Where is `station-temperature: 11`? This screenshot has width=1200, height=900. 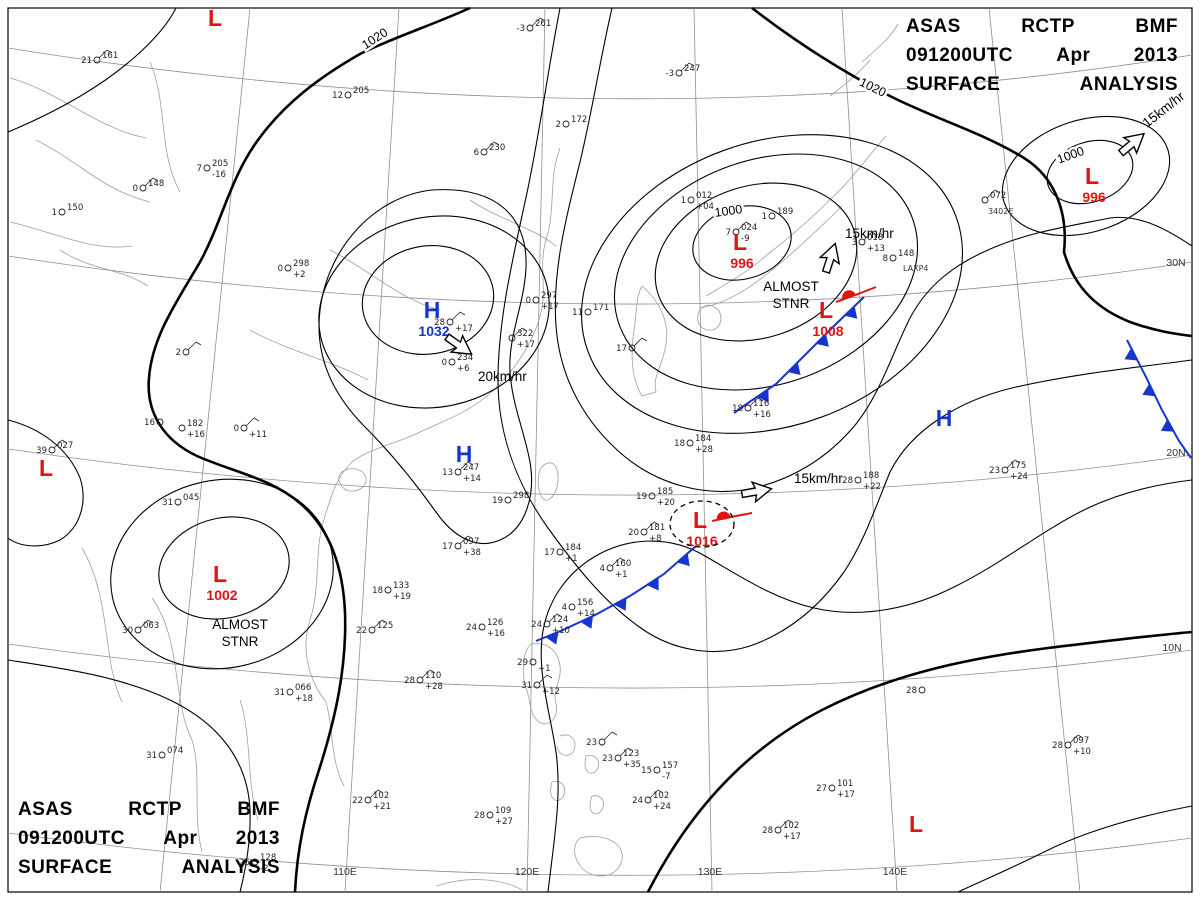
station-temperature: 11 is located at coordinates (577, 313).